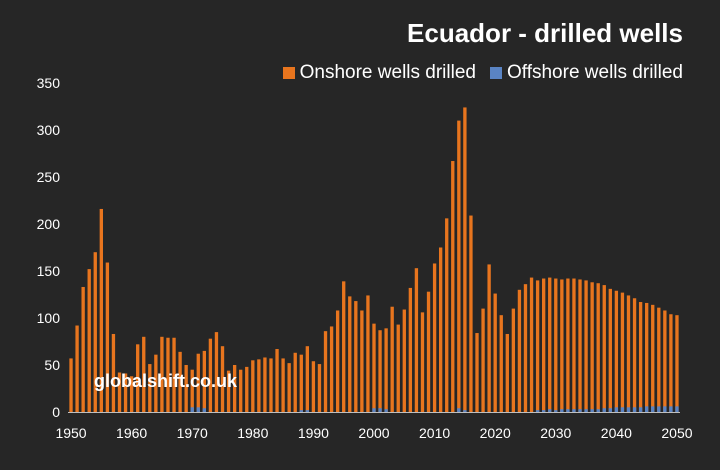 This screenshot has width=720, height=470. I want to click on bar-onshore-2021, so click(501, 363).